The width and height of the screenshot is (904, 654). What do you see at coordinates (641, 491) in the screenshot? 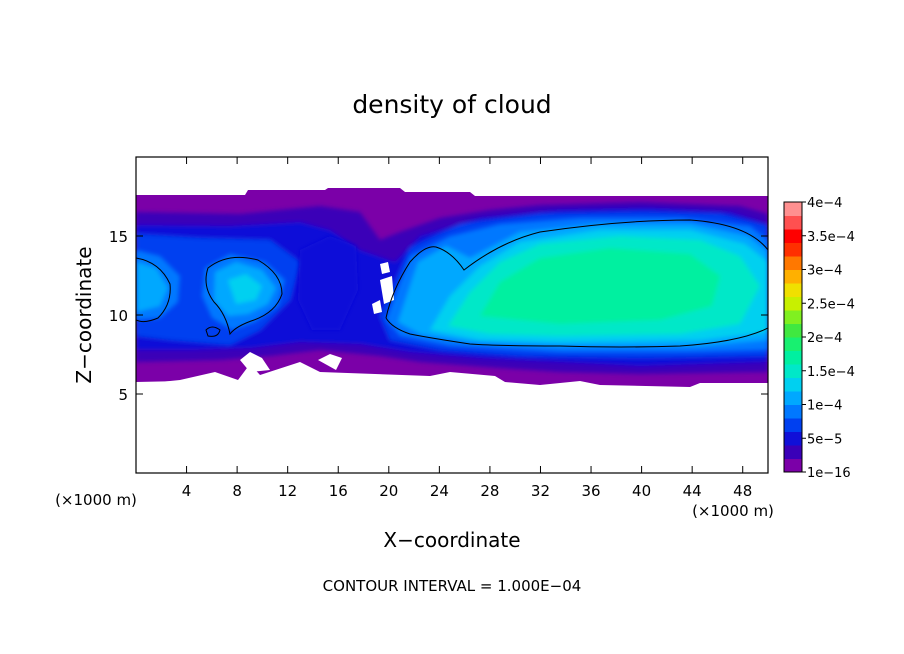
I see `x-tick-label: 40` at bounding box center [641, 491].